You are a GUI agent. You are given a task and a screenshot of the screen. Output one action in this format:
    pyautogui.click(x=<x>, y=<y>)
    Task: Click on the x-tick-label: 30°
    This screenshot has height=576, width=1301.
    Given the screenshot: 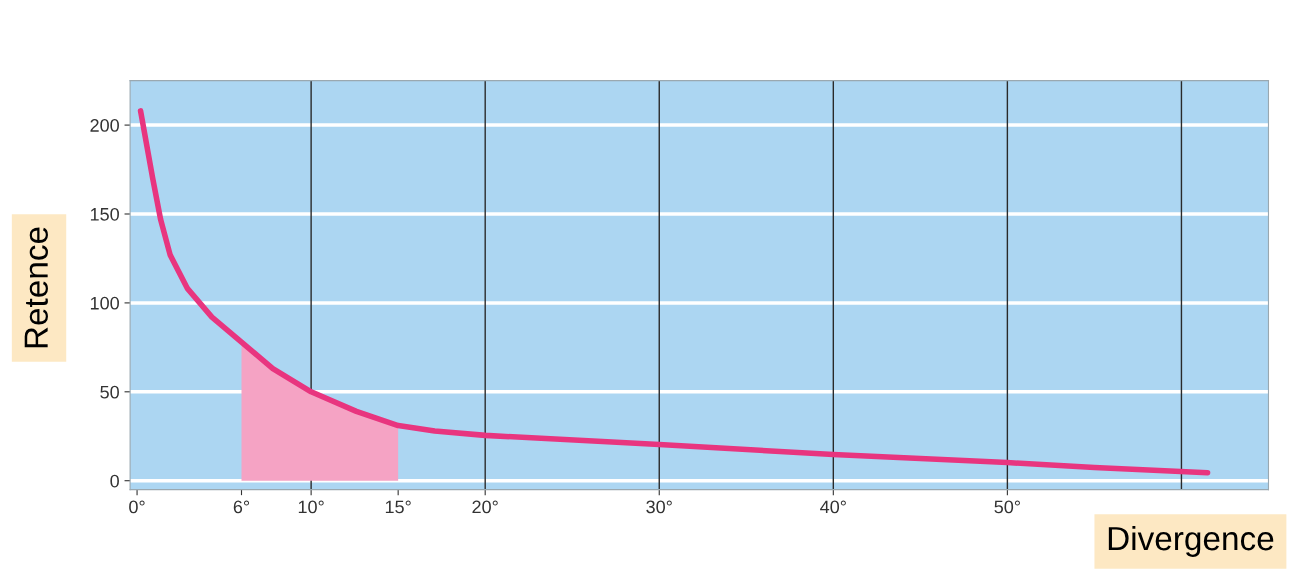 What is the action you would take?
    pyautogui.click(x=659, y=507)
    